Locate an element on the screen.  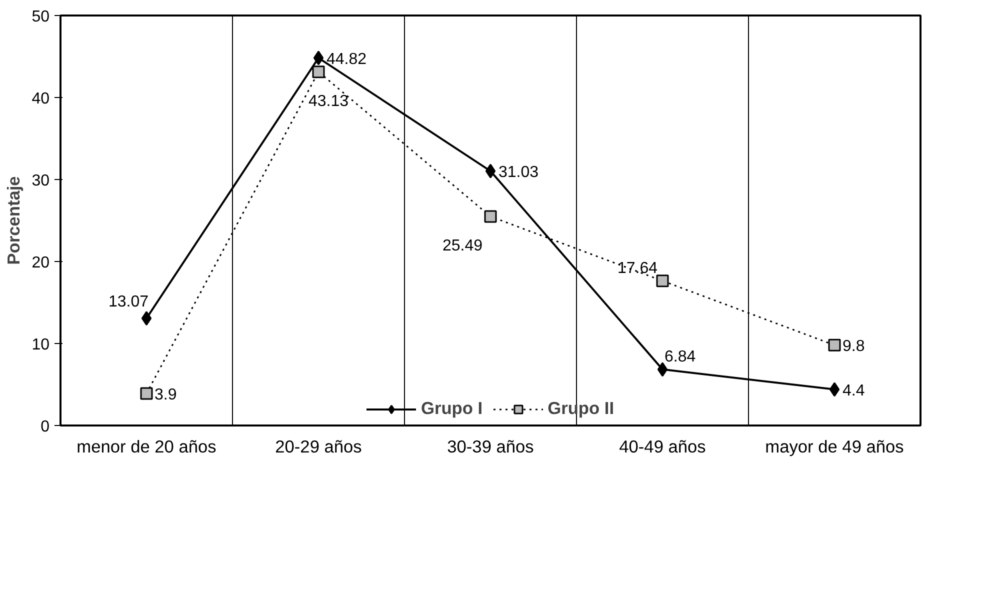
data-label: 31.03 is located at coordinates (518, 173).